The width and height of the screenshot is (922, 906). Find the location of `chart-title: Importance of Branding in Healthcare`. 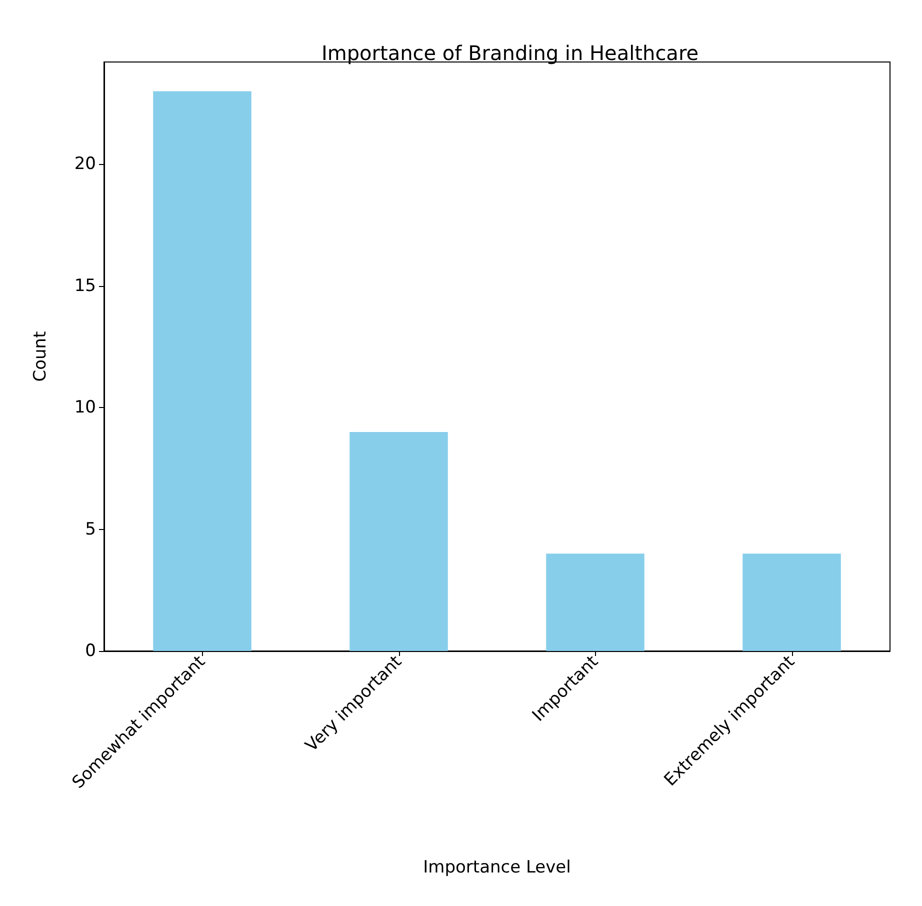

chart-title: Importance of Branding in Healthcare is located at coordinates (510, 53).